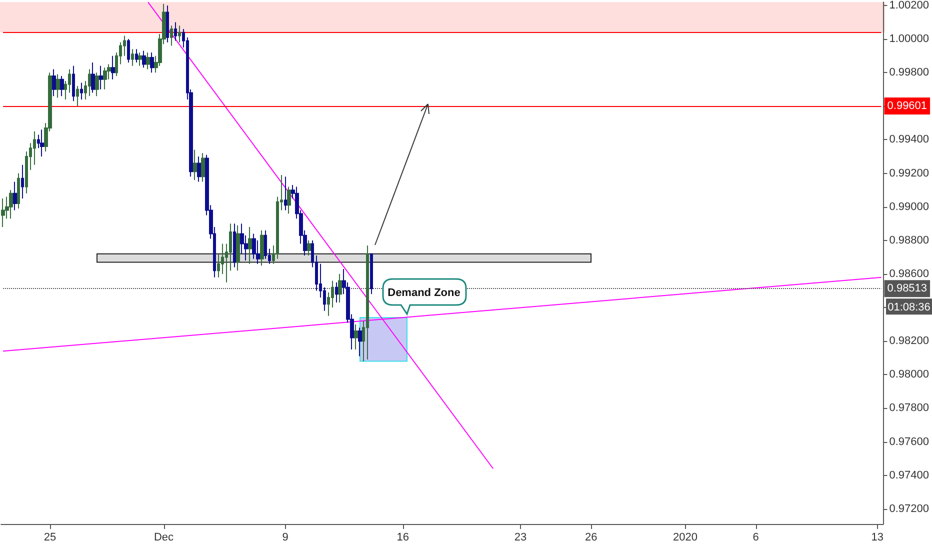 This screenshot has width=932, height=550. What do you see at coordinates (909, 72) in the screenshot?
I see `y-tick-label: 0.99800` at bounding box center [909, 72].